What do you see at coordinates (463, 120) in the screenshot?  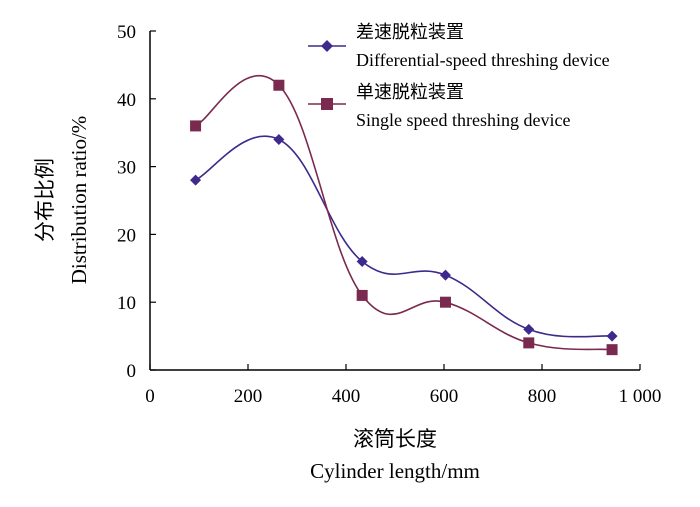 I see `legend-label-single-en: Single speed threshing device` at bounding box center [463, 120].